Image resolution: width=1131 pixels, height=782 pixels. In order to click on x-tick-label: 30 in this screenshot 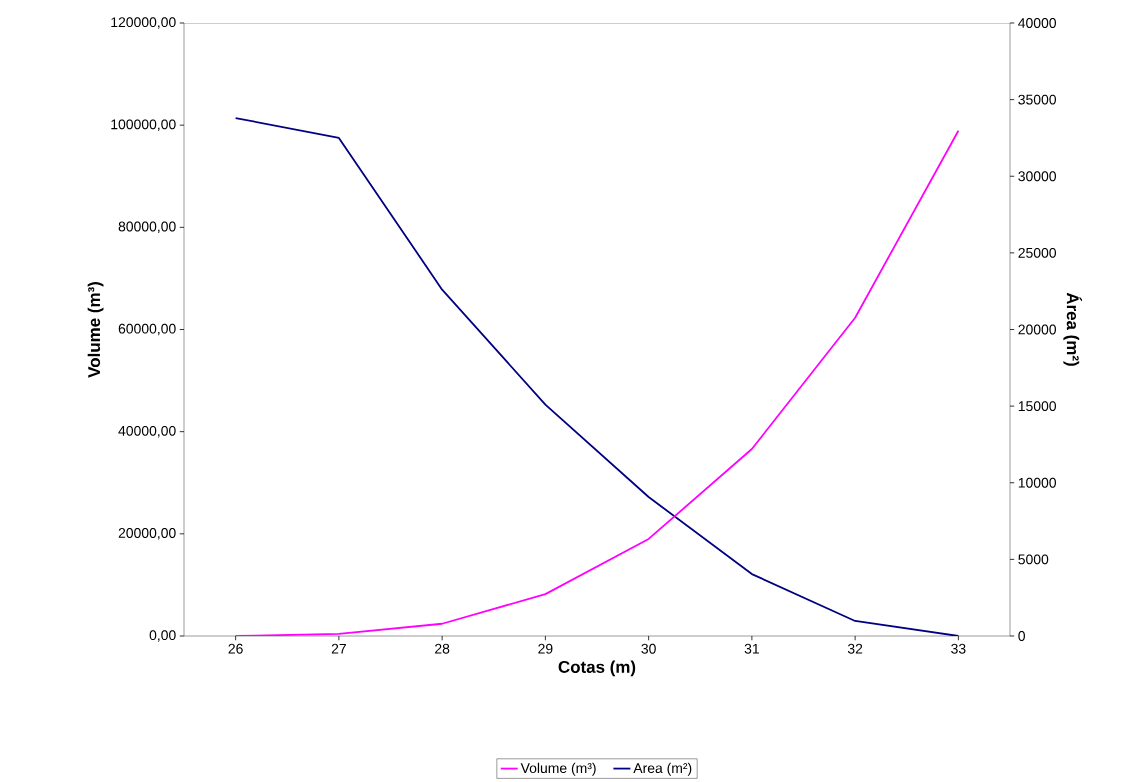, I will do `click(648, 648)`.